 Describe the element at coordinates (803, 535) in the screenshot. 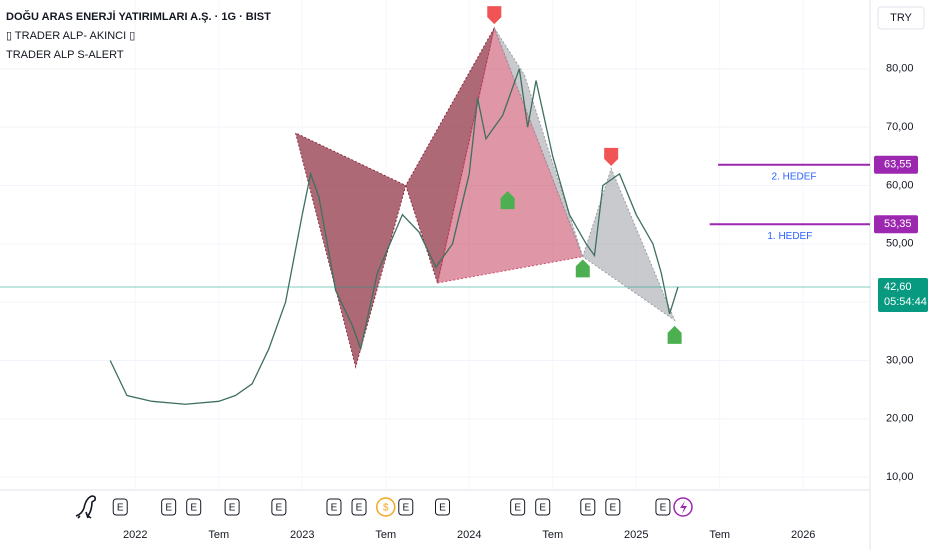

I see `x-tick-label: 2026` at that location.